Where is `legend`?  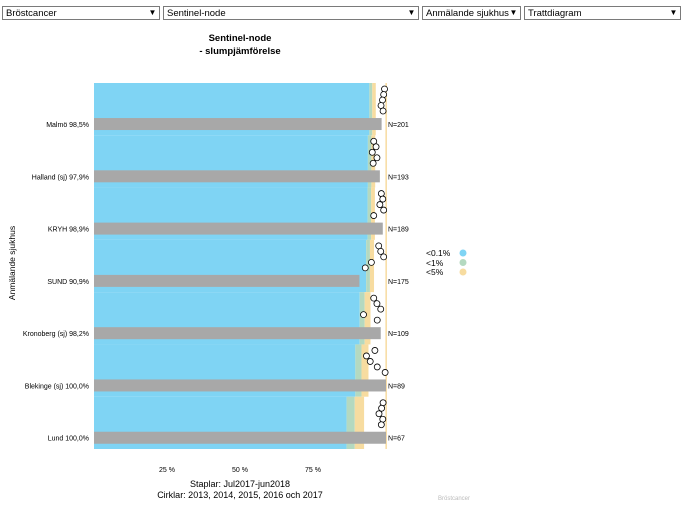 legend is located at coordinates (463, 262).